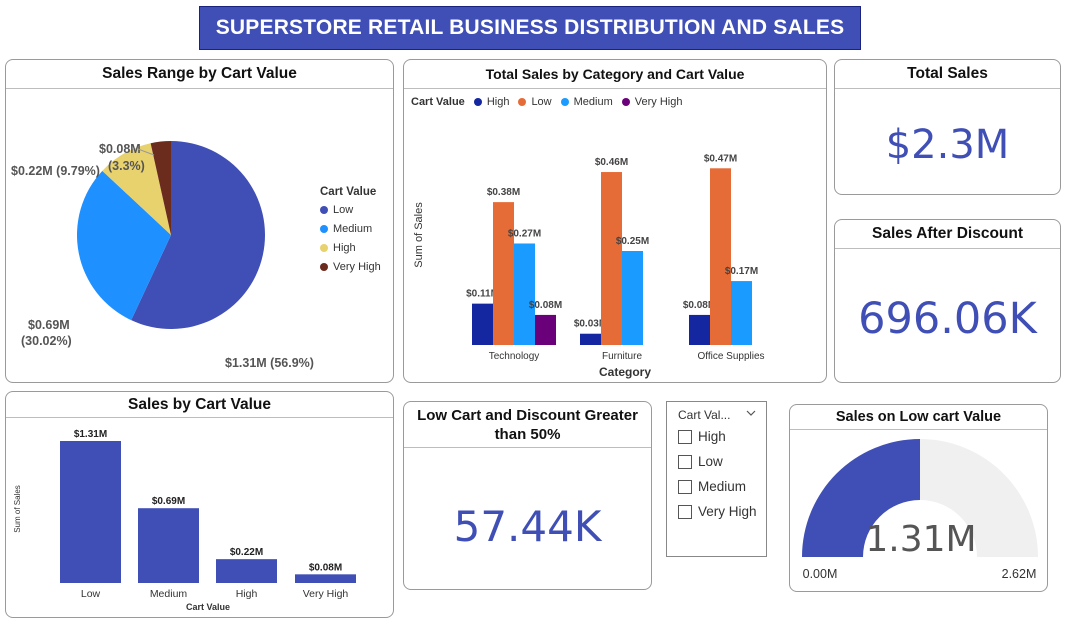 Image resolution: width=1066 pixels, height=624 pixels. What do you see at coordinates (438, 102) in the screenshot?
I see `category-legend-title: Cart Value` at bounding box center [438, 102].